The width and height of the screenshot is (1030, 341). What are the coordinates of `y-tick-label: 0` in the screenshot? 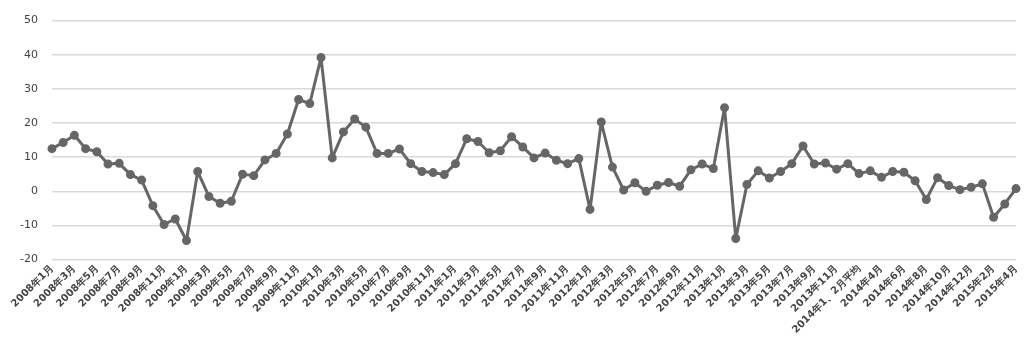 It's located at (34, 191).